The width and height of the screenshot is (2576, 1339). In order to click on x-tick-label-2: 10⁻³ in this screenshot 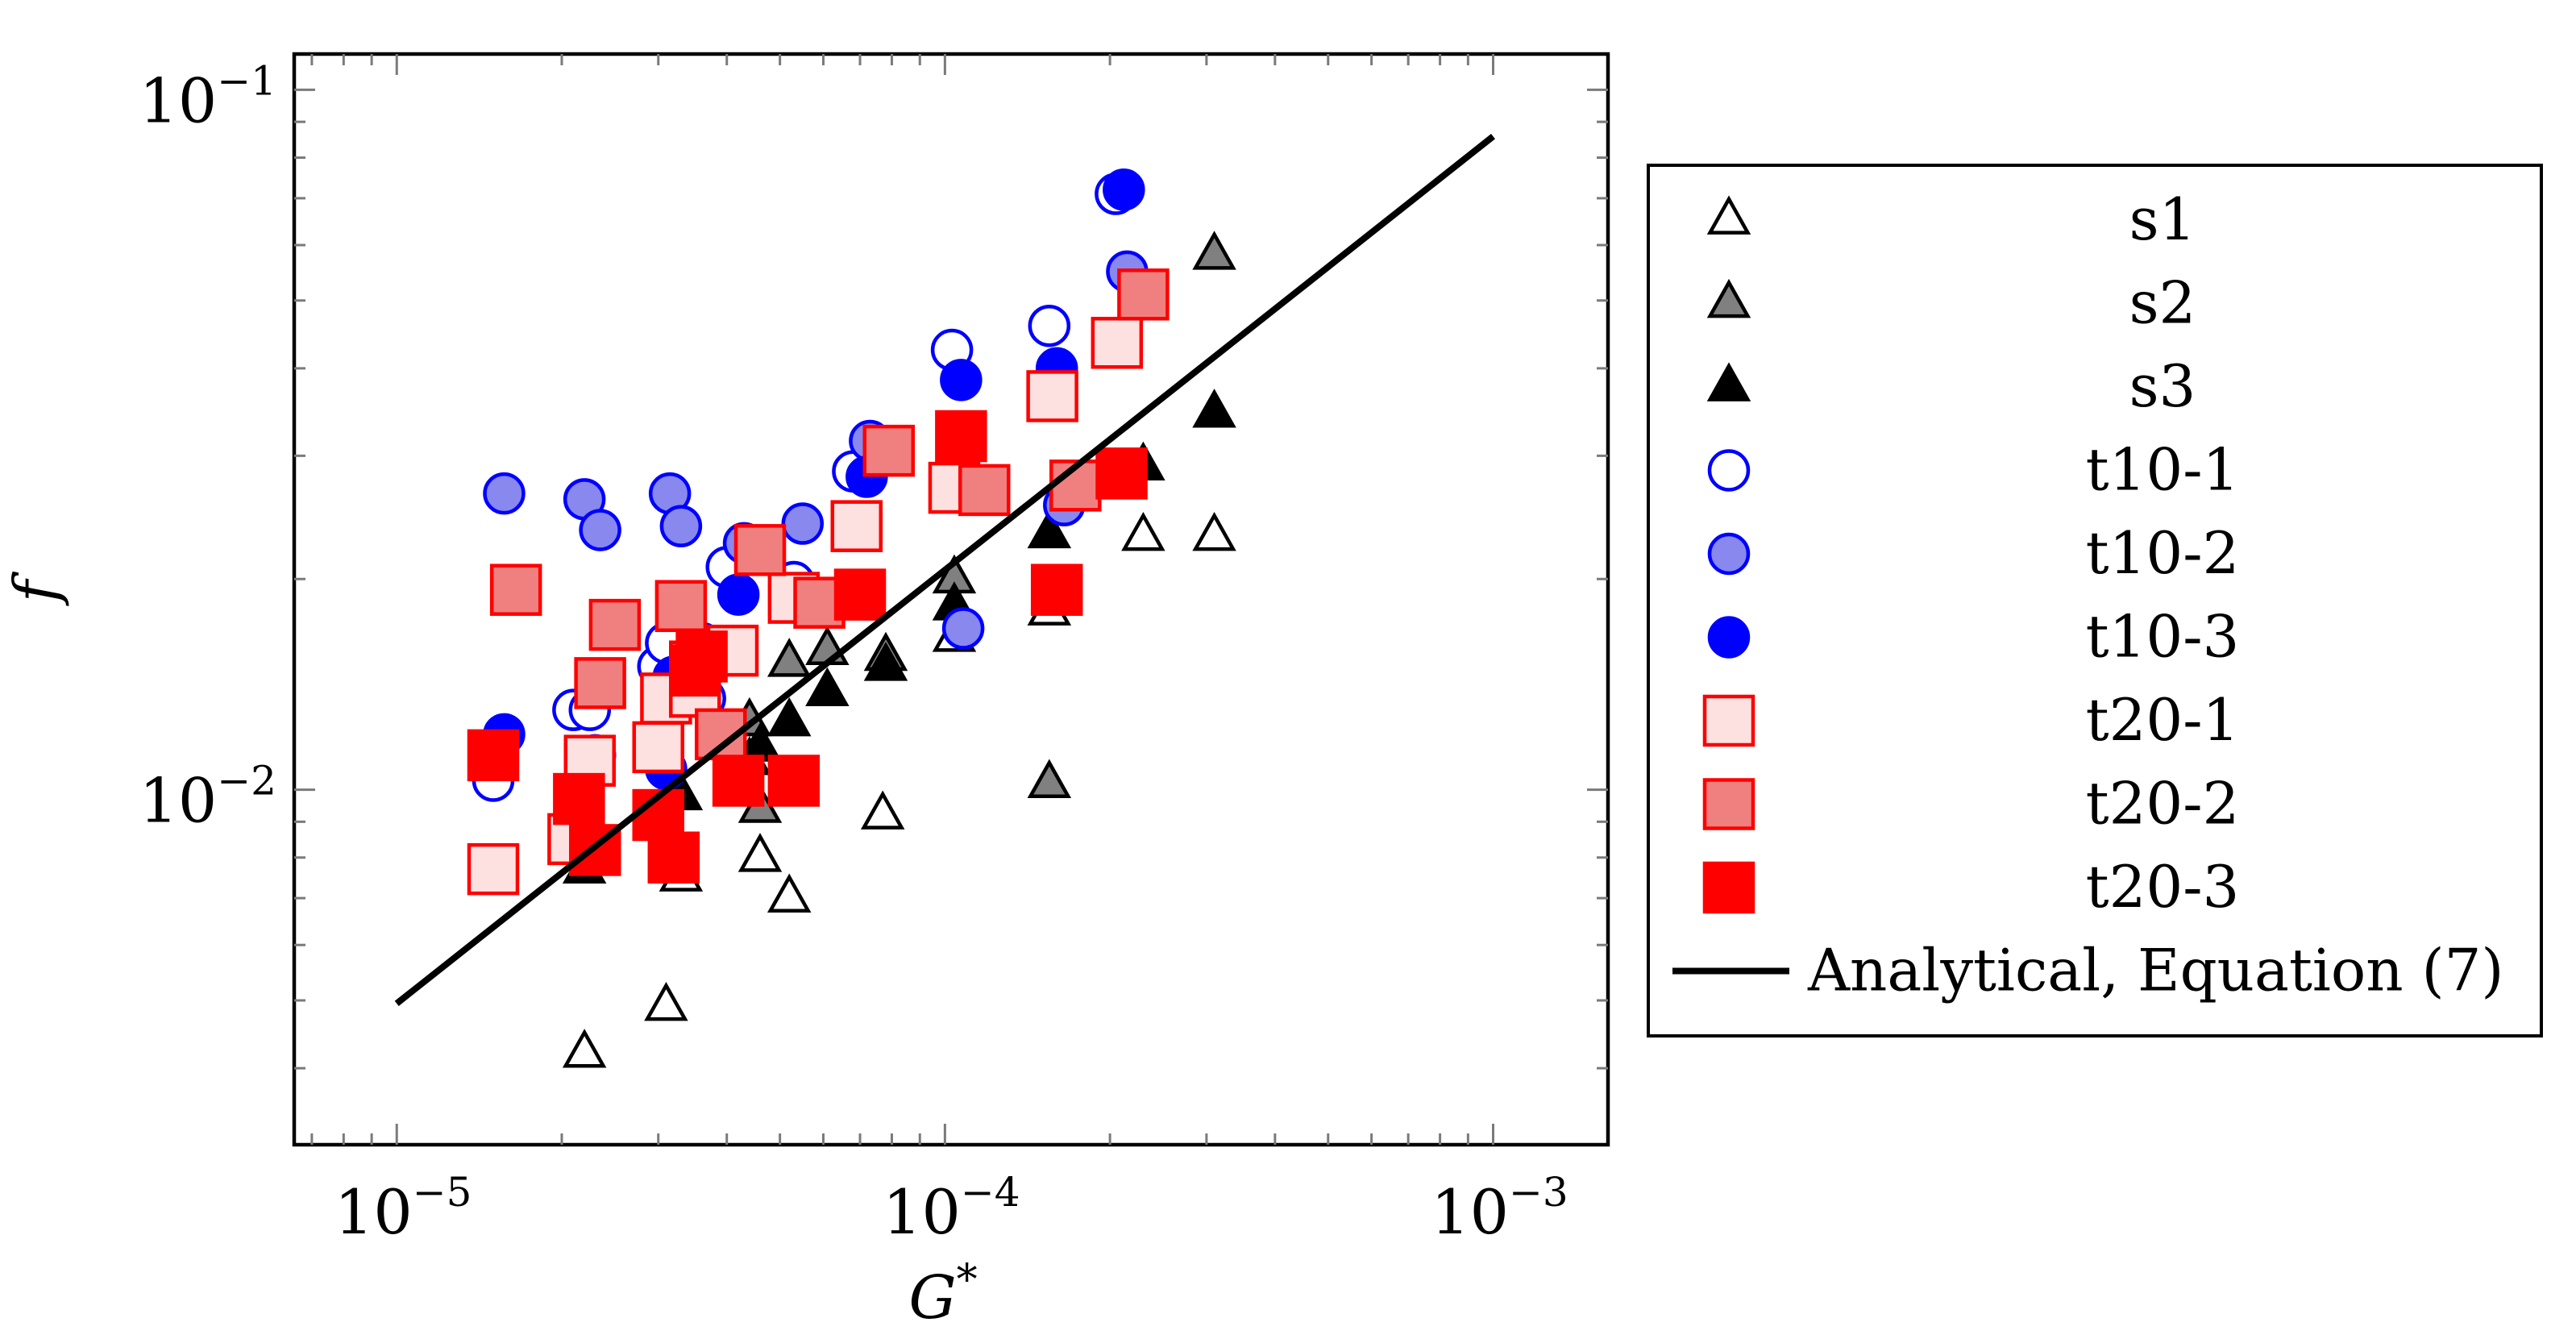, I will do `click(1499, 1208)`.